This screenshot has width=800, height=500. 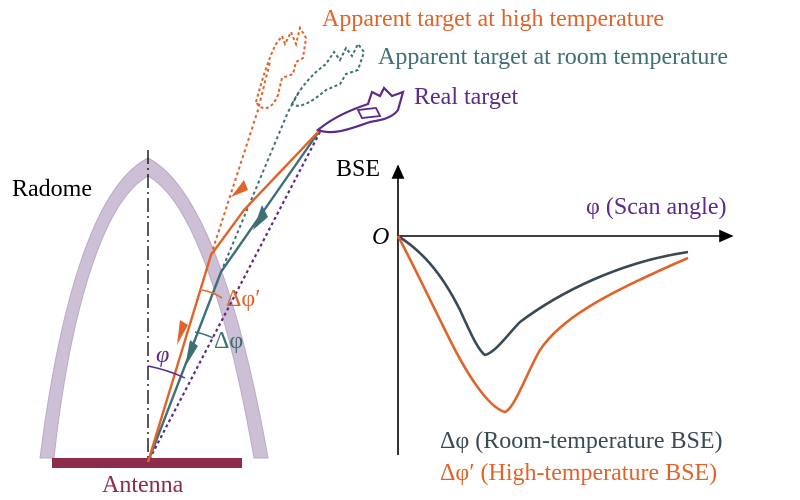 What do you see at coordinates (52, 189) in the screenshot?
I see `radome-label: Radome` at bounding box center [52, 189].